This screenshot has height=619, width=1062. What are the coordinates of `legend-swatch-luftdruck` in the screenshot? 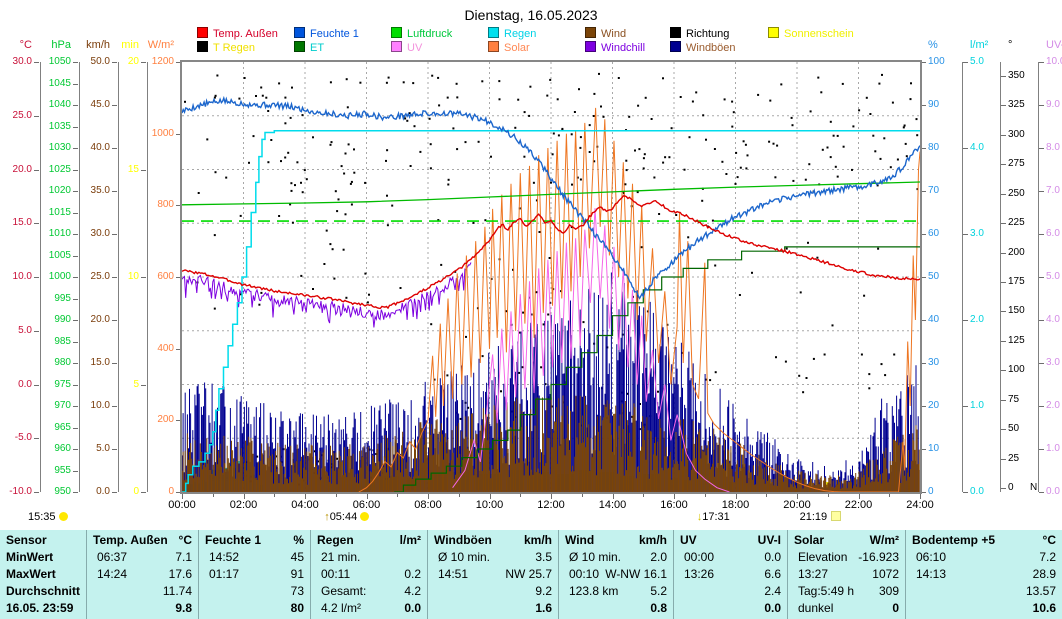 It's located at (396, 32).